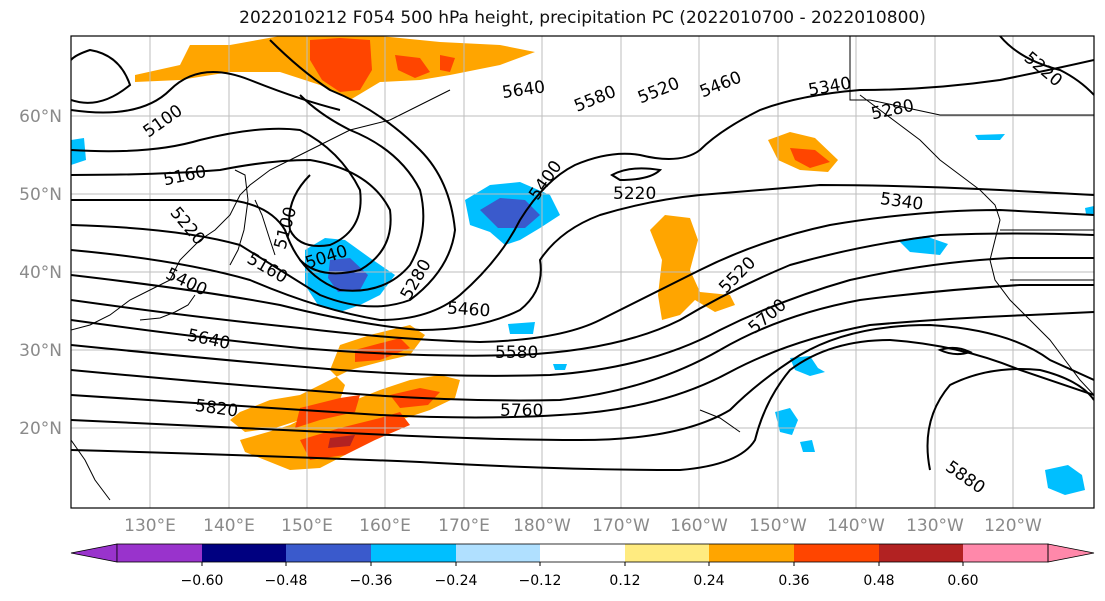  I want to click on contour-label: 5580, so click(516, 353).